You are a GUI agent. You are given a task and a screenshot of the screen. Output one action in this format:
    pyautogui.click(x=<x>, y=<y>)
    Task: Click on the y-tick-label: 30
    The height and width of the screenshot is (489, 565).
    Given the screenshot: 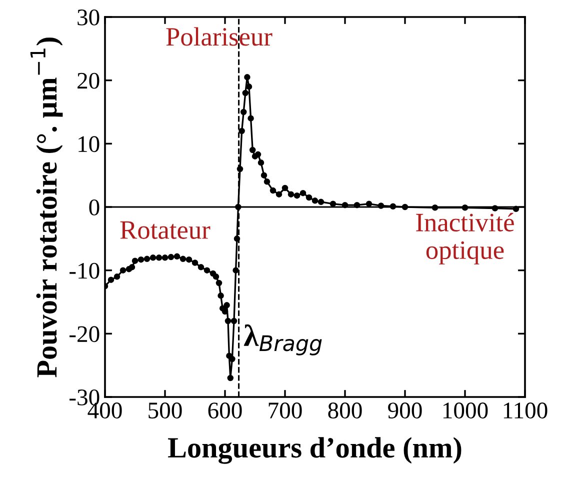 What is the action you would take?
    pyautogui.click(x=89, y=17)
    